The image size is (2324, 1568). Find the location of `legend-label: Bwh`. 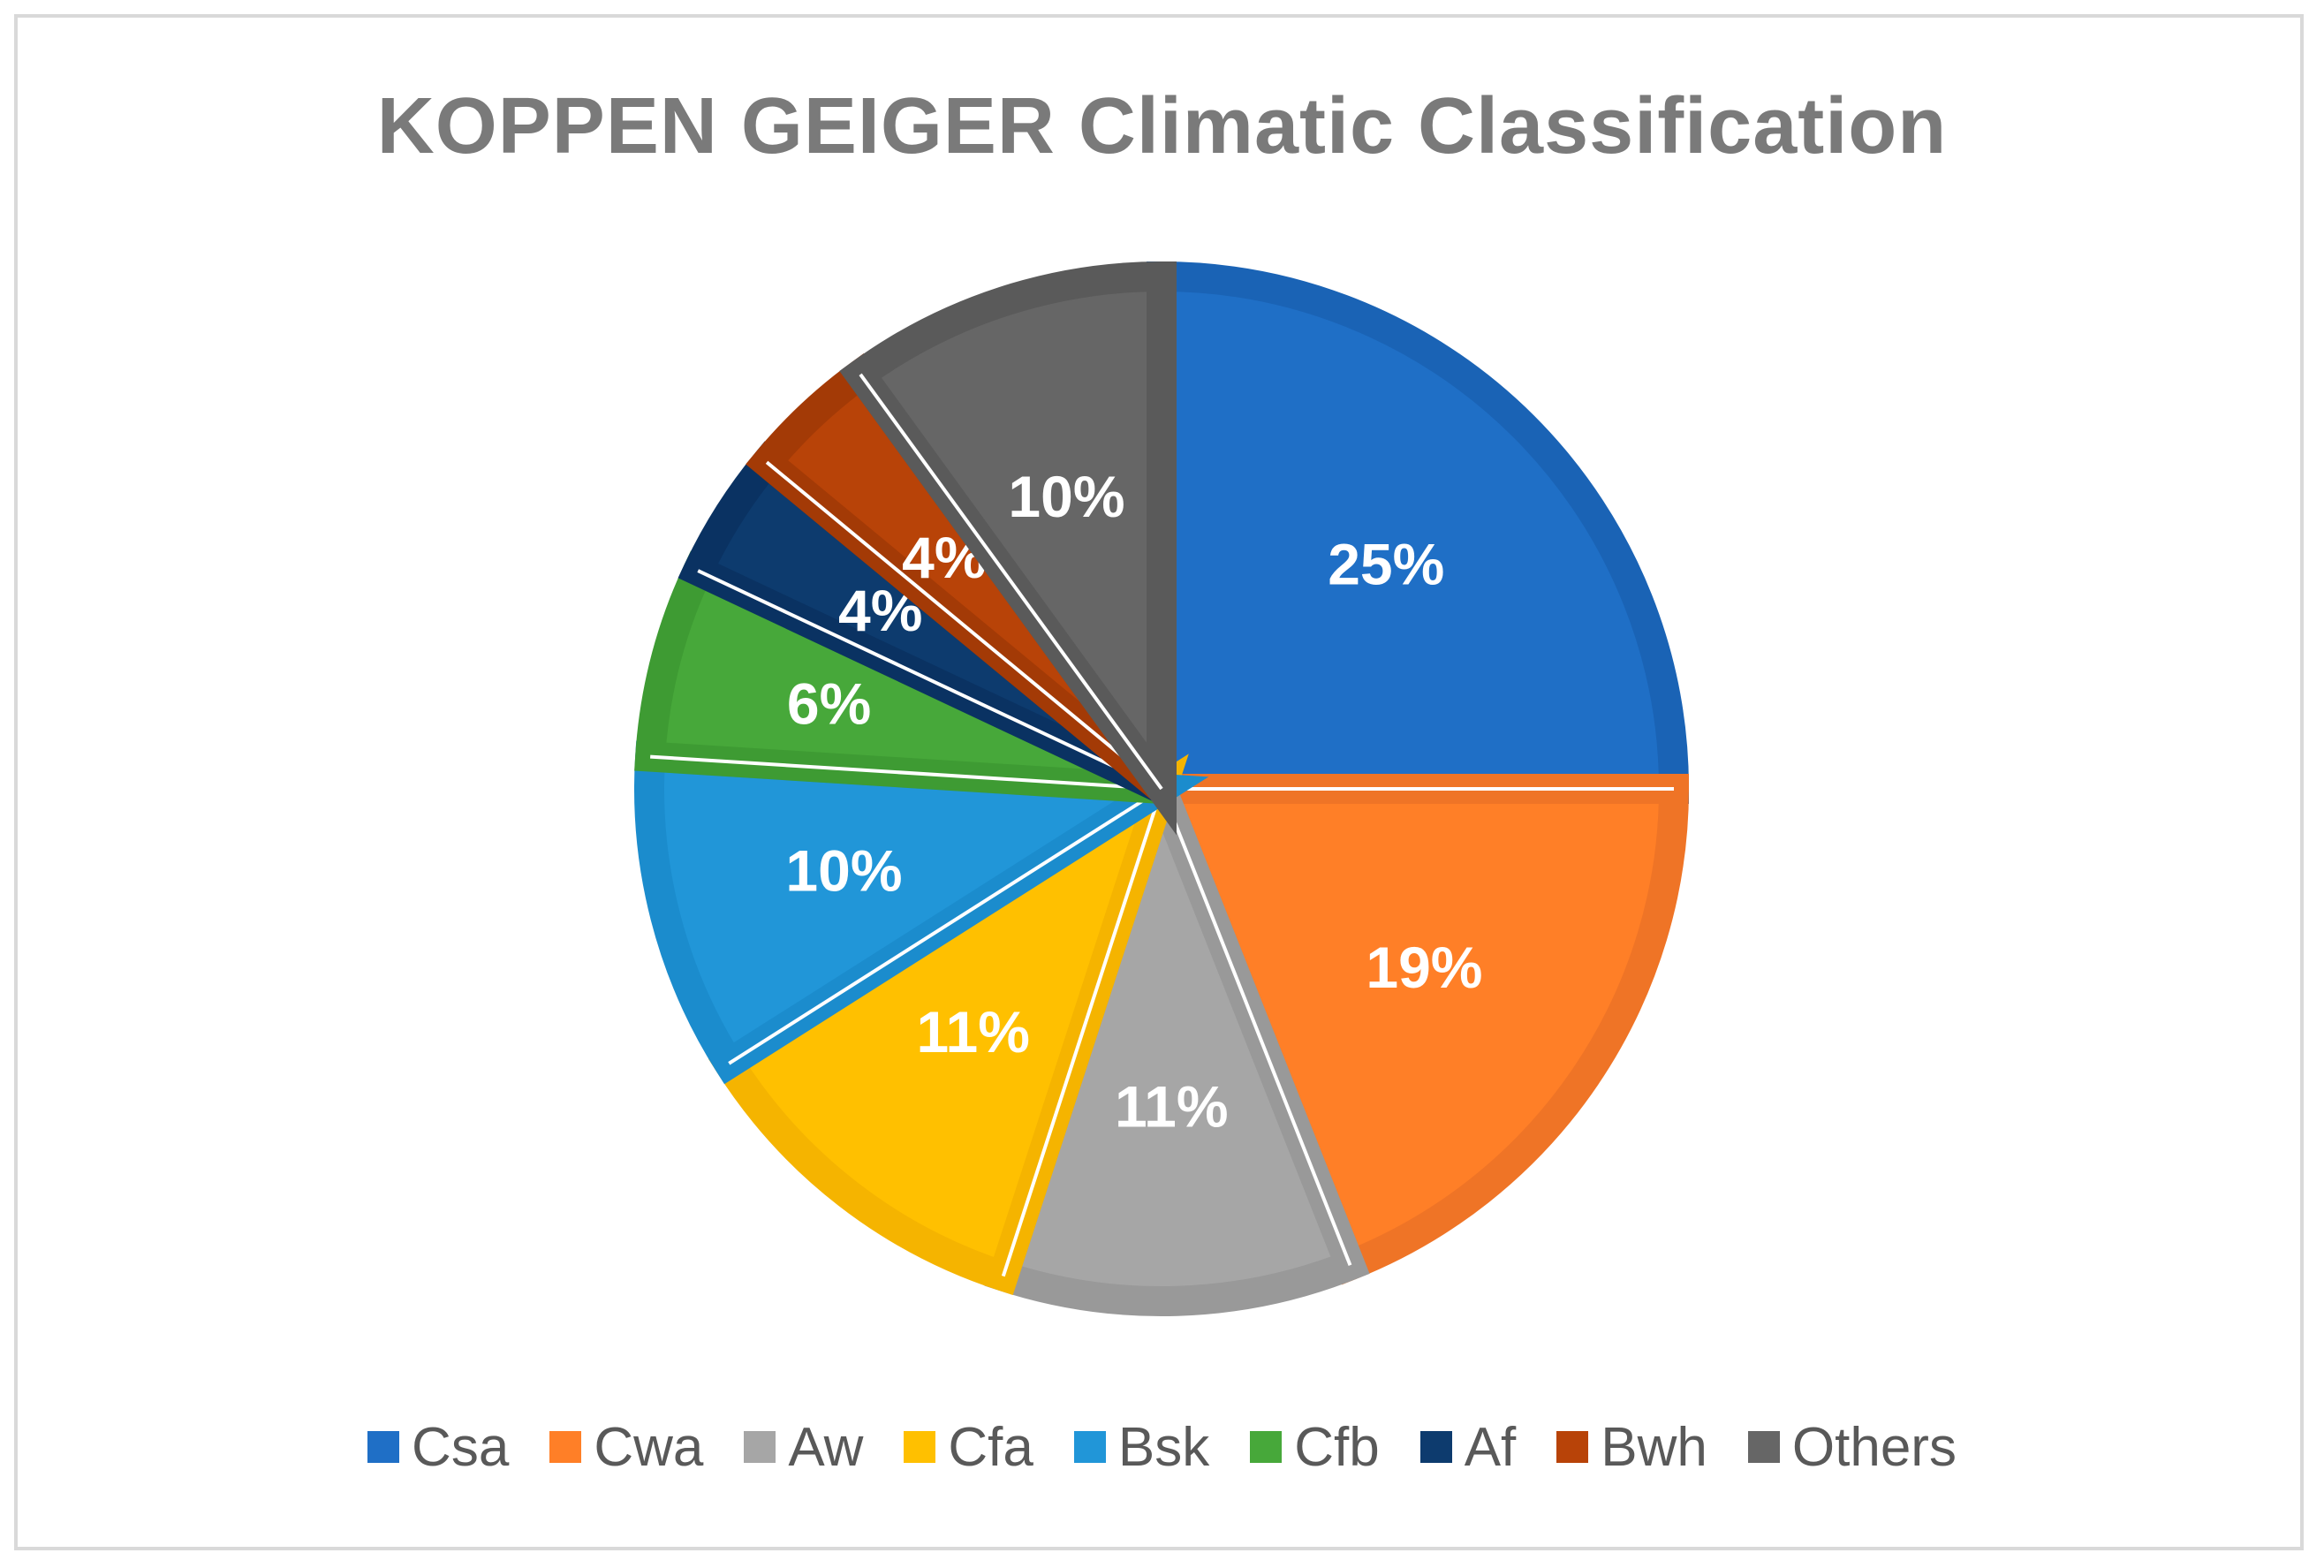

legend-label: Bwh is located at coordinates (1654, 1447).